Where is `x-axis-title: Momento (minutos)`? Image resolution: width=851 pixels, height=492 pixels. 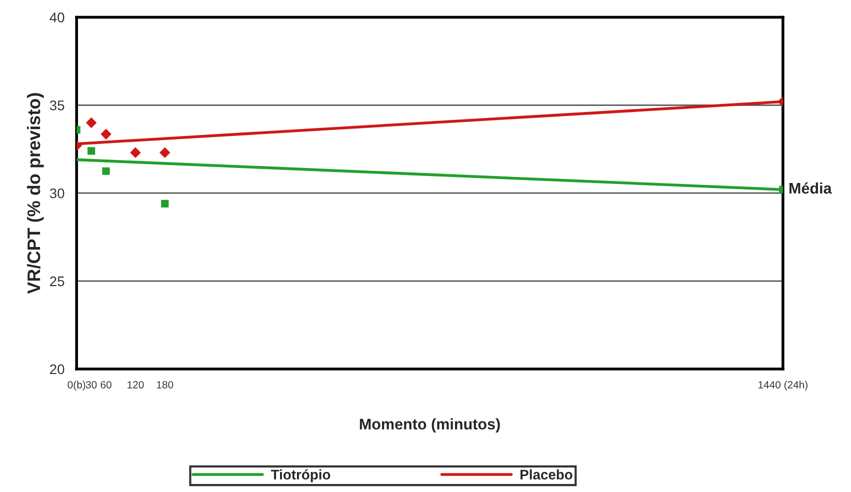 x-axis-title: Momento (minutos) is located at coordinates (430, 425).